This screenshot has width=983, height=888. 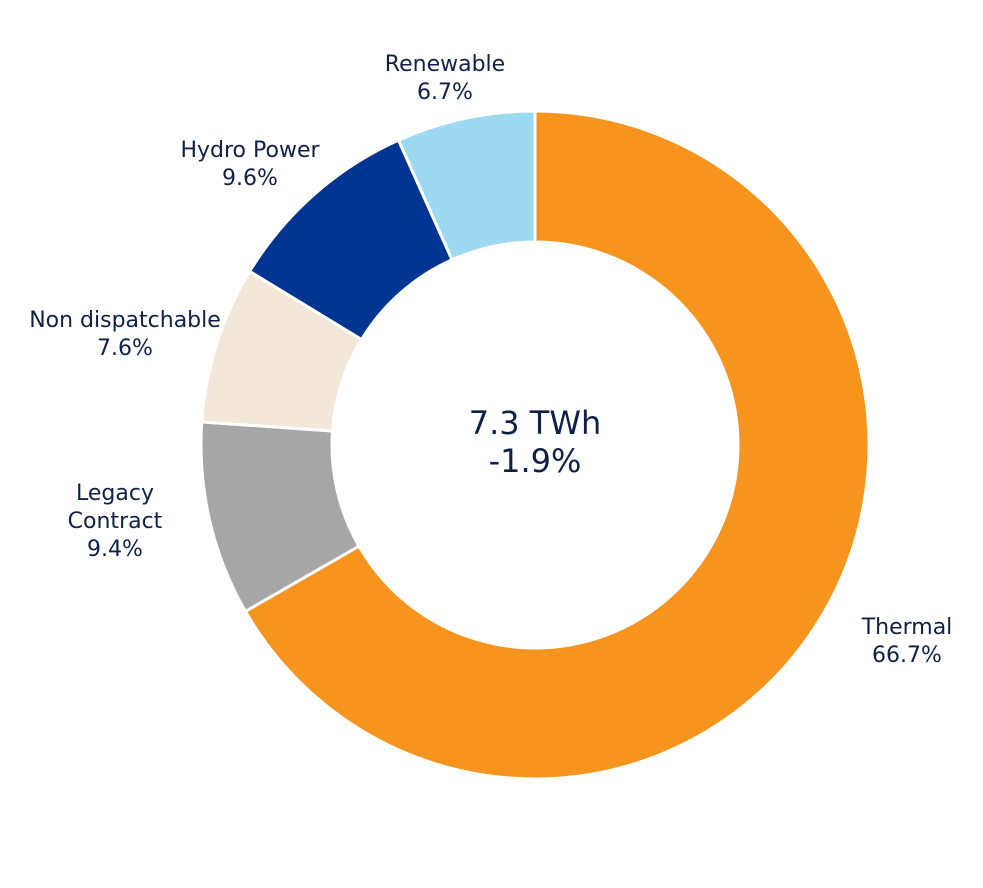 What do you see at coordinates (907, 655) in the screenshot?
I see `slice-value-label: 66.7%` at bounding box center [907, 655].